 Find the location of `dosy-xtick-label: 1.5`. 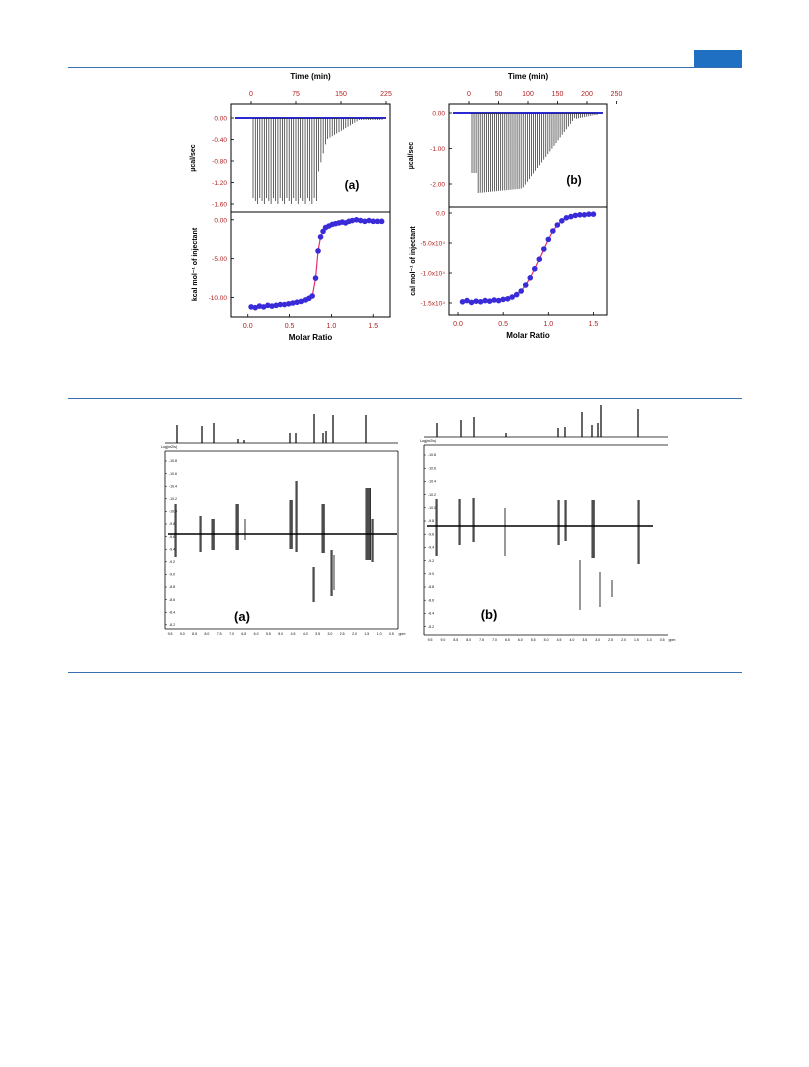

dosy-xtick-label: 1.5 is located at coordinates (636, 640).